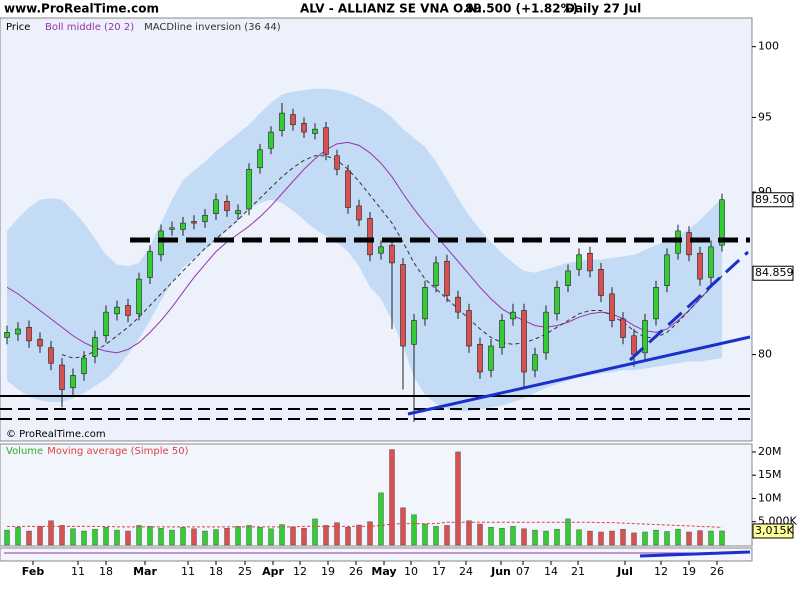 Image resolution: width=800 pixels, height=600 pixels. I want to click on x-tick-label: Jul, so click(624, 571).